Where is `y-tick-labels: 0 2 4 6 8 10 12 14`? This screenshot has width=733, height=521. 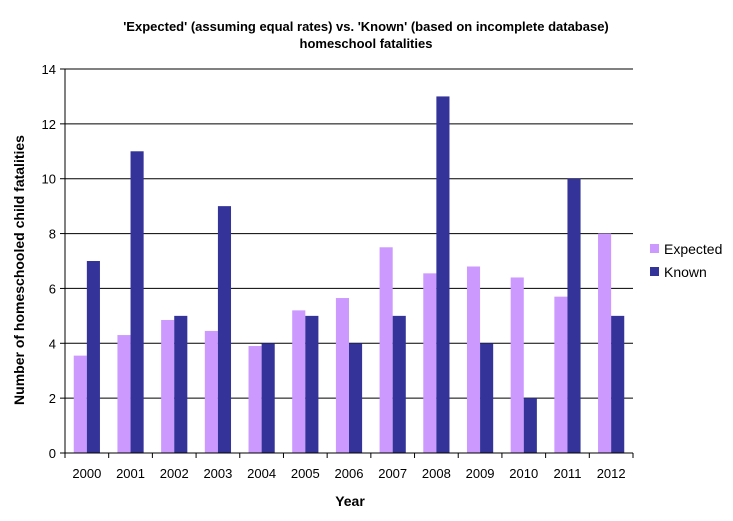 y-tick-labels: 0 2 4 6 8 10 12 14 is located at coordinates (49, 261).